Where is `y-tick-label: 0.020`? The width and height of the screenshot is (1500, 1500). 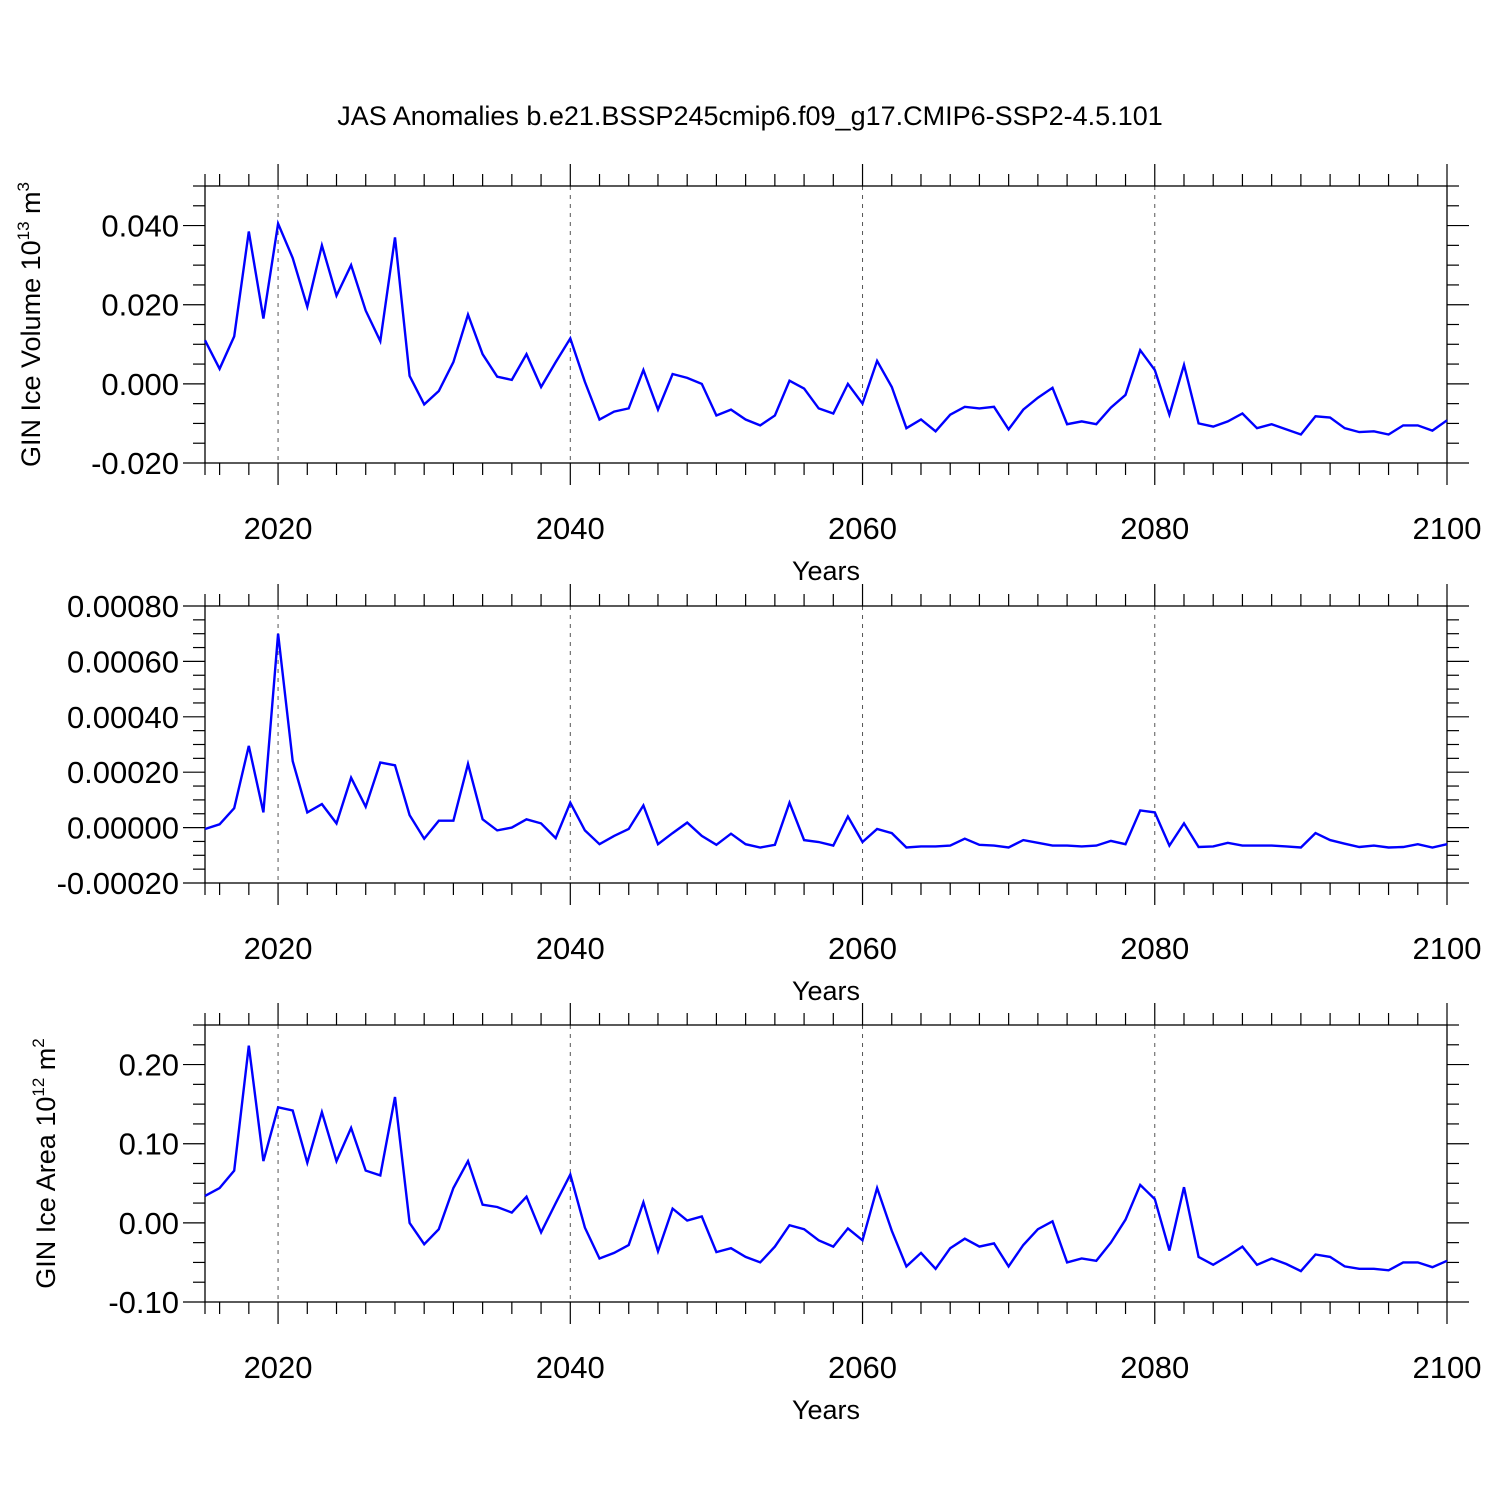 y-tick-label: 0.020 is located at coordinates (140, 305).